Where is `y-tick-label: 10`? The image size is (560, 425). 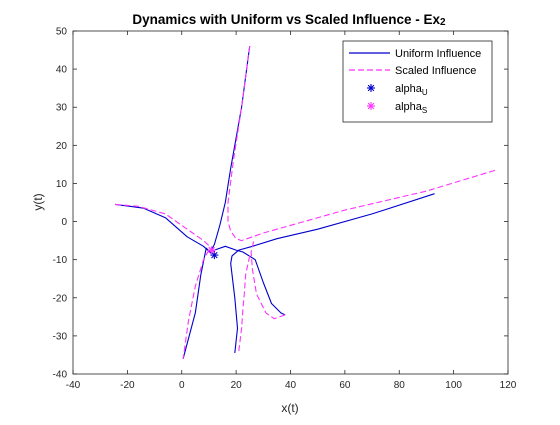 y-tick-label: 10 is located at coordinates (62, 184).